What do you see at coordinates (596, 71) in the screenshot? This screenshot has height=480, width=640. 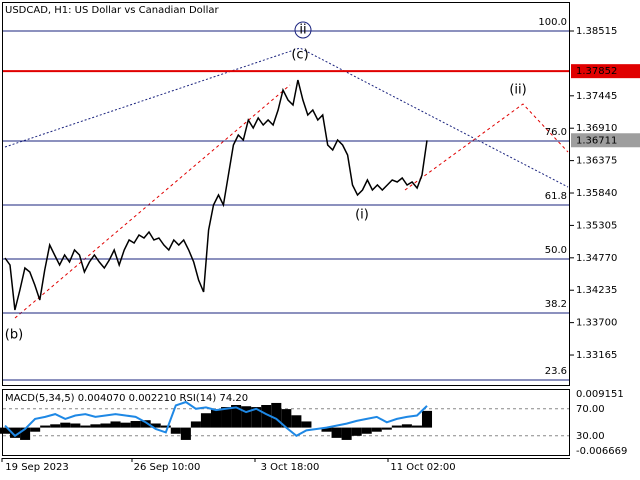 I see `resistance-label: 1.37852` at bounding box center [596, 71].